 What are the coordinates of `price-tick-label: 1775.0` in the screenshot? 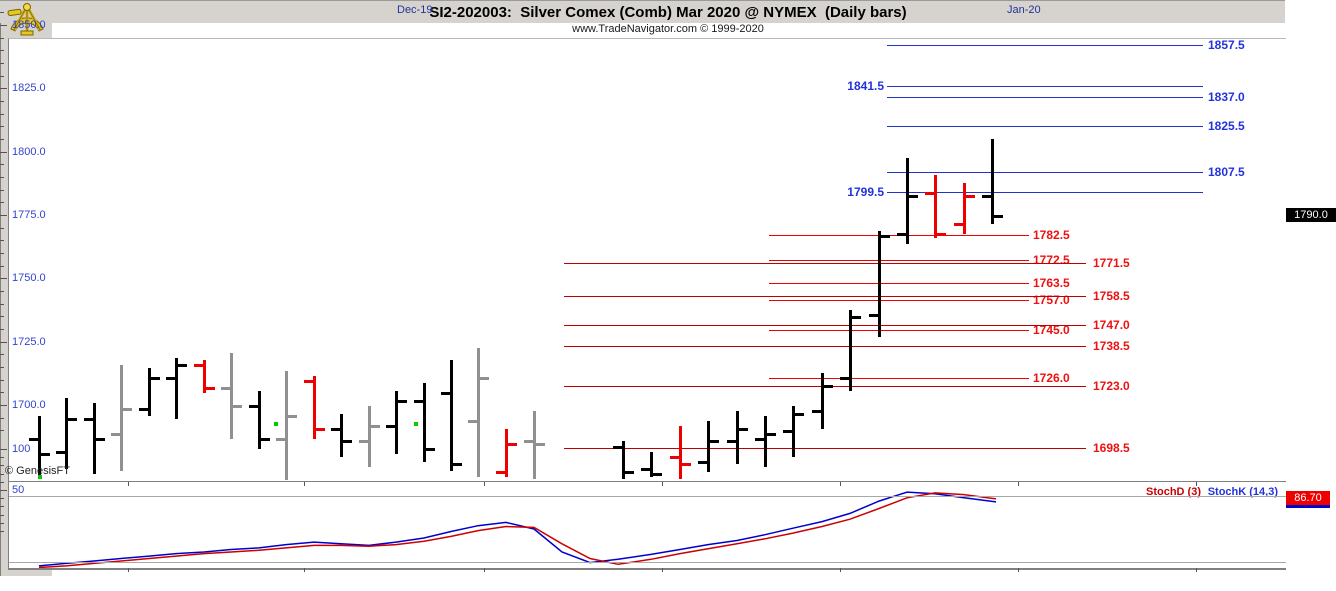 It's located at (29, 215).